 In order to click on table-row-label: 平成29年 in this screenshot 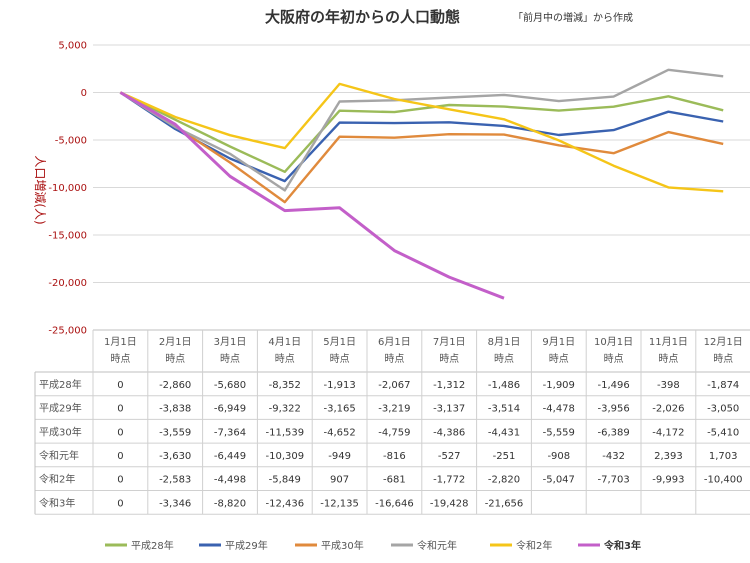, I will do `click(60, 408)`.